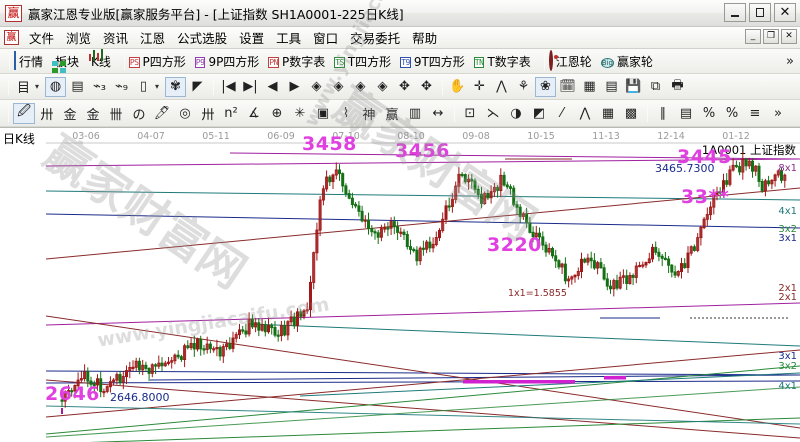  What do you see at coordinates (250, 86) in the screenshot?
I see `last-page-icon: ▶|` at bounding box center [250, 86].